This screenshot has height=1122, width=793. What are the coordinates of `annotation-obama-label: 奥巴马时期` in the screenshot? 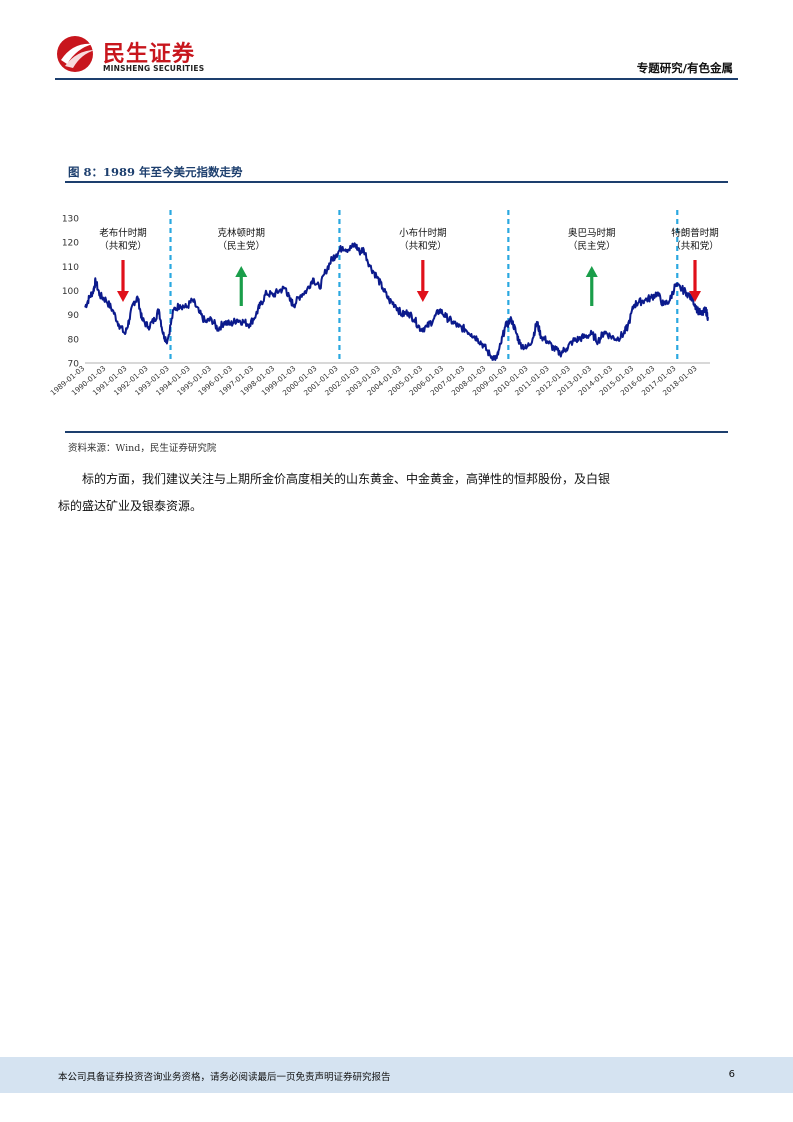 It's located at (592, 233).